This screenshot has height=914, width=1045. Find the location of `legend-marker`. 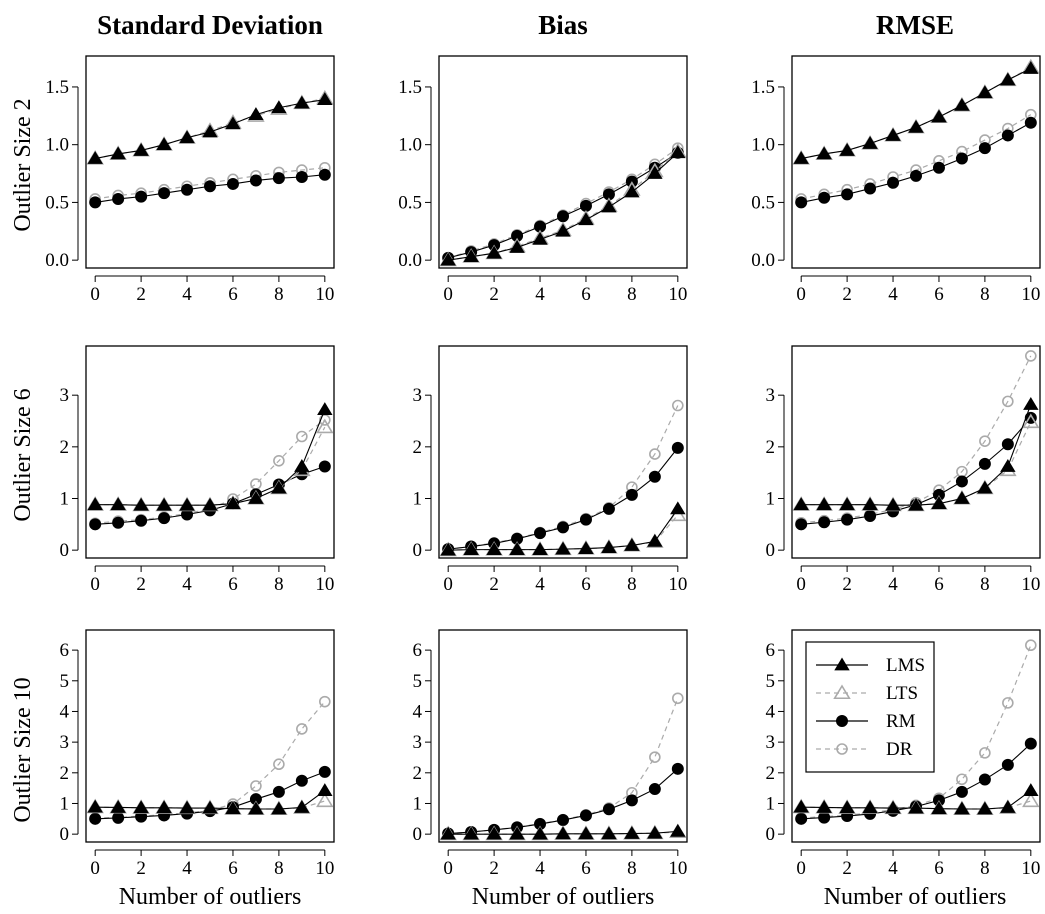

legend-marker is located at coordinates (842, 692).